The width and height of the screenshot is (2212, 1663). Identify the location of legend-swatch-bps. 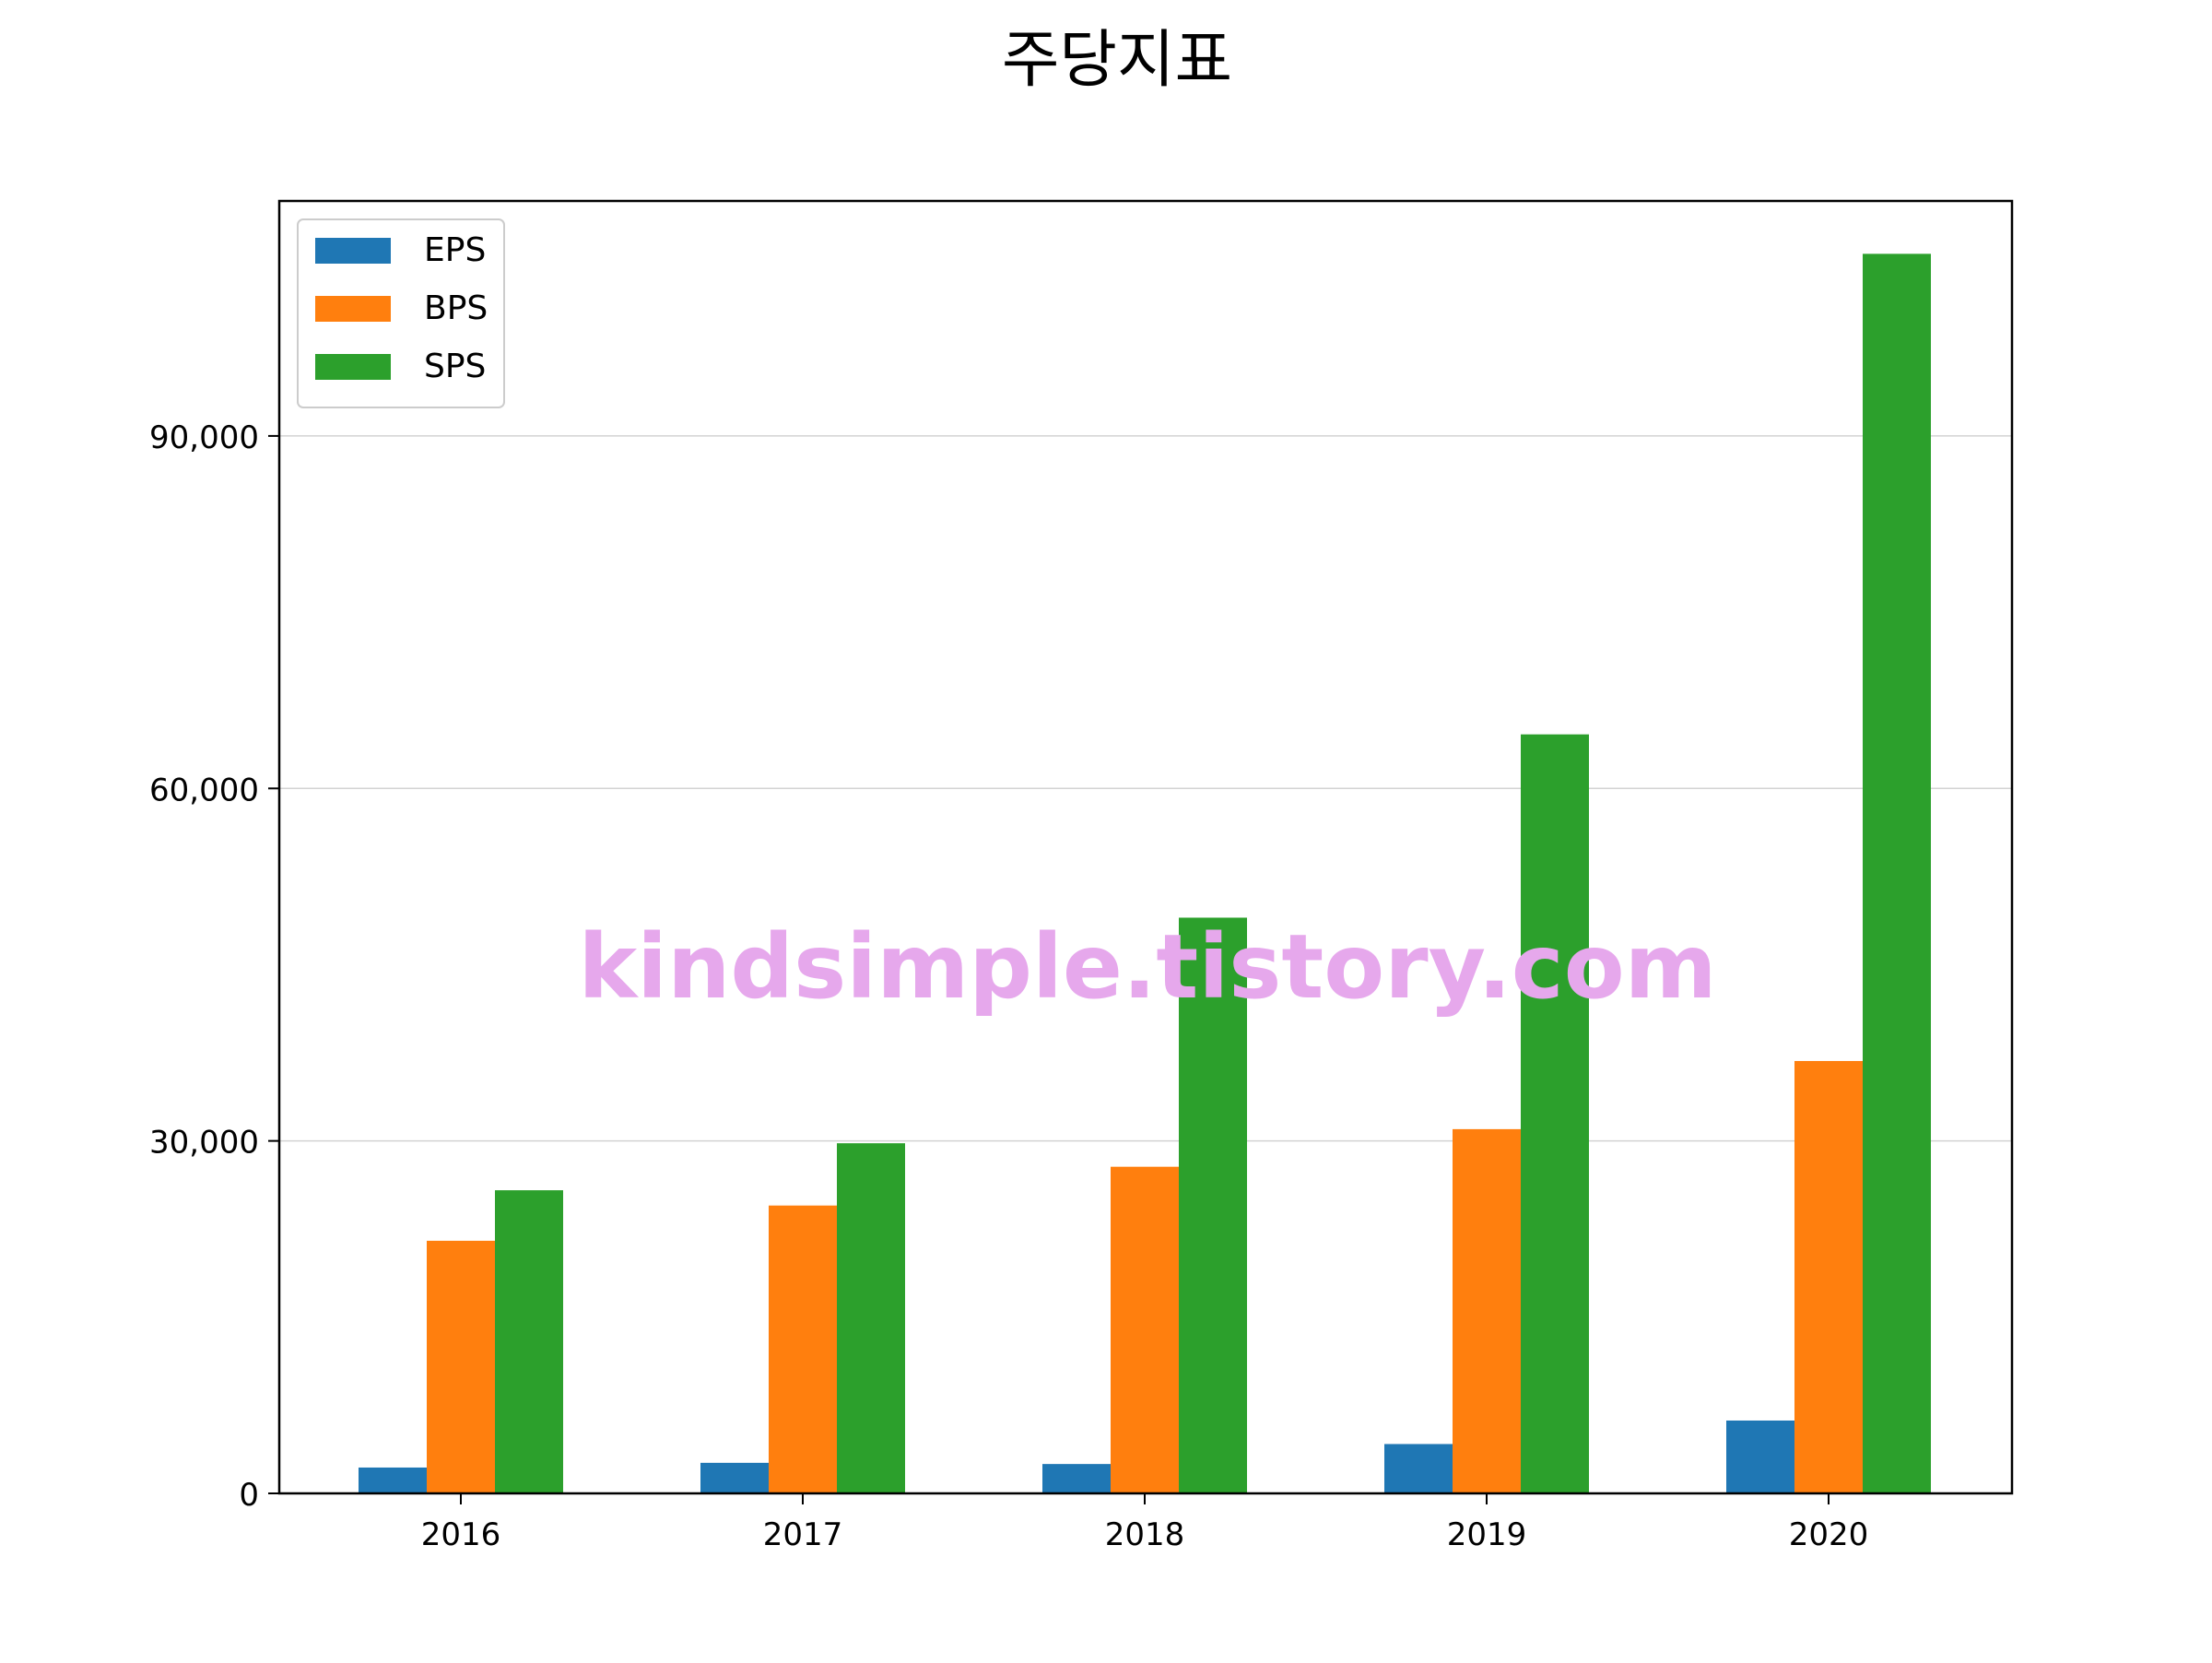
(353, 309).